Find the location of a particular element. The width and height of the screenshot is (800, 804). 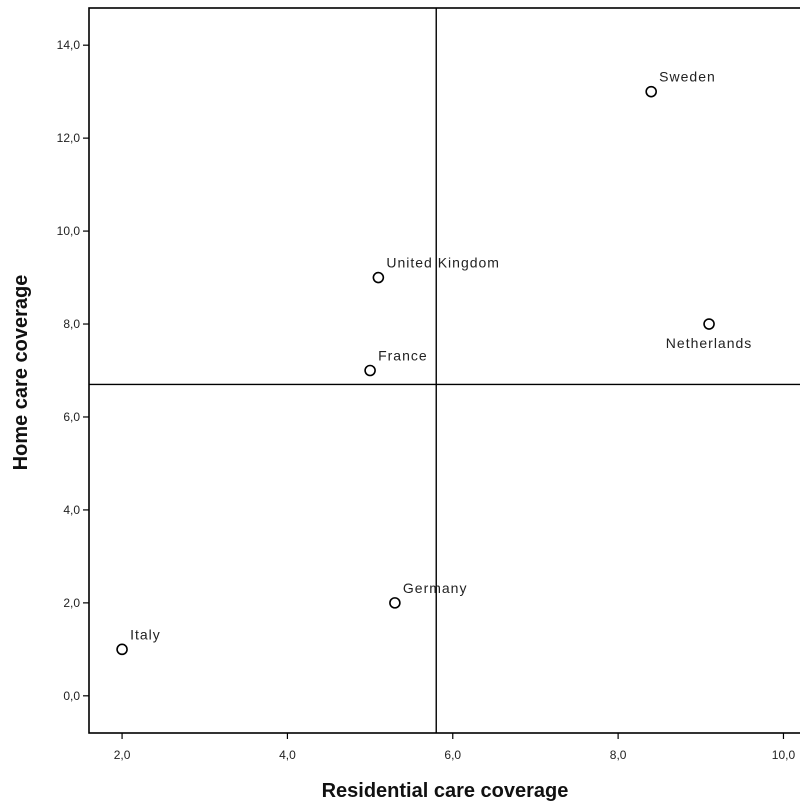

data-point-group: France is located at coordinates (396, 362).